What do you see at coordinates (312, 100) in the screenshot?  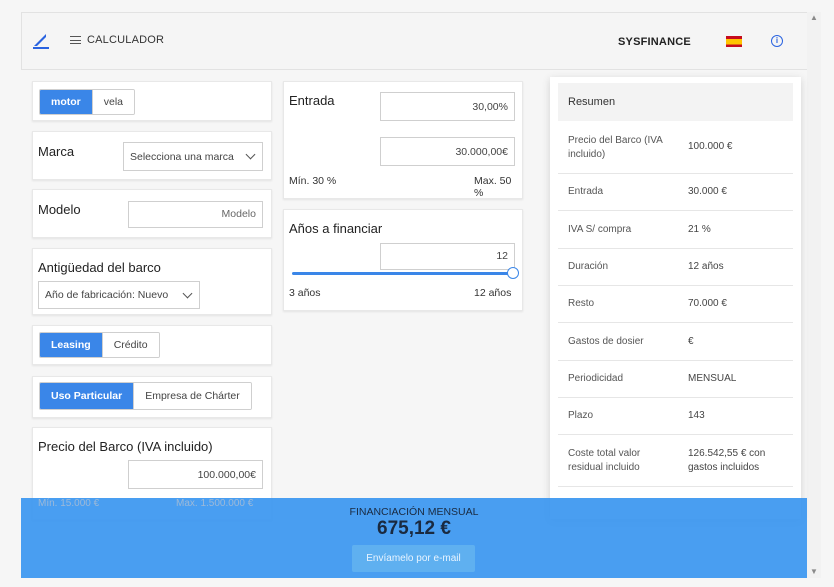 I see `down-payment-label: Entrada` at bounding box center [312, 100].